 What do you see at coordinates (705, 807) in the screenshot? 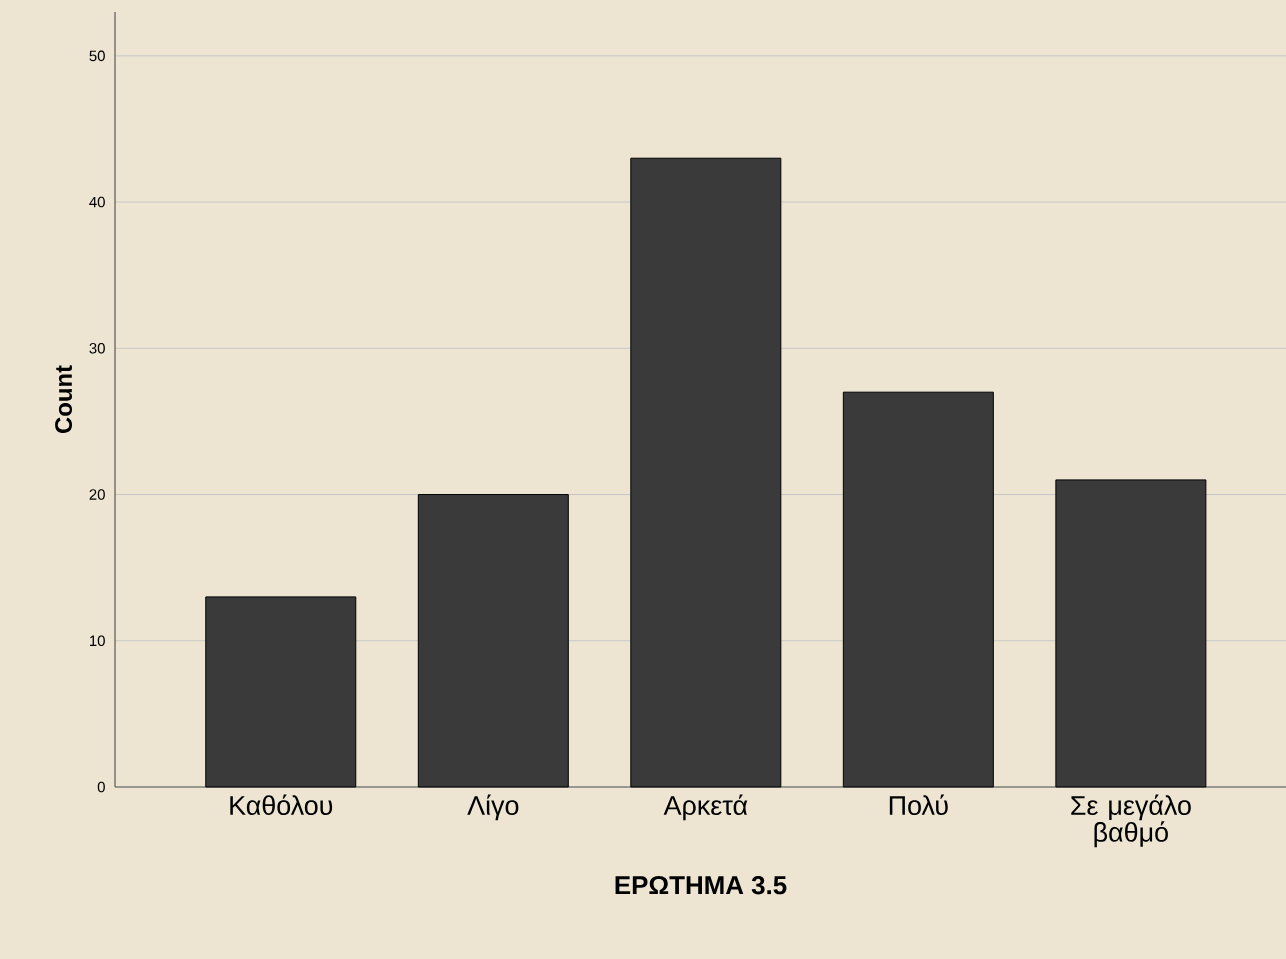
I see `x-tick-label: Αρκετά` at bounding box center [705, 807].